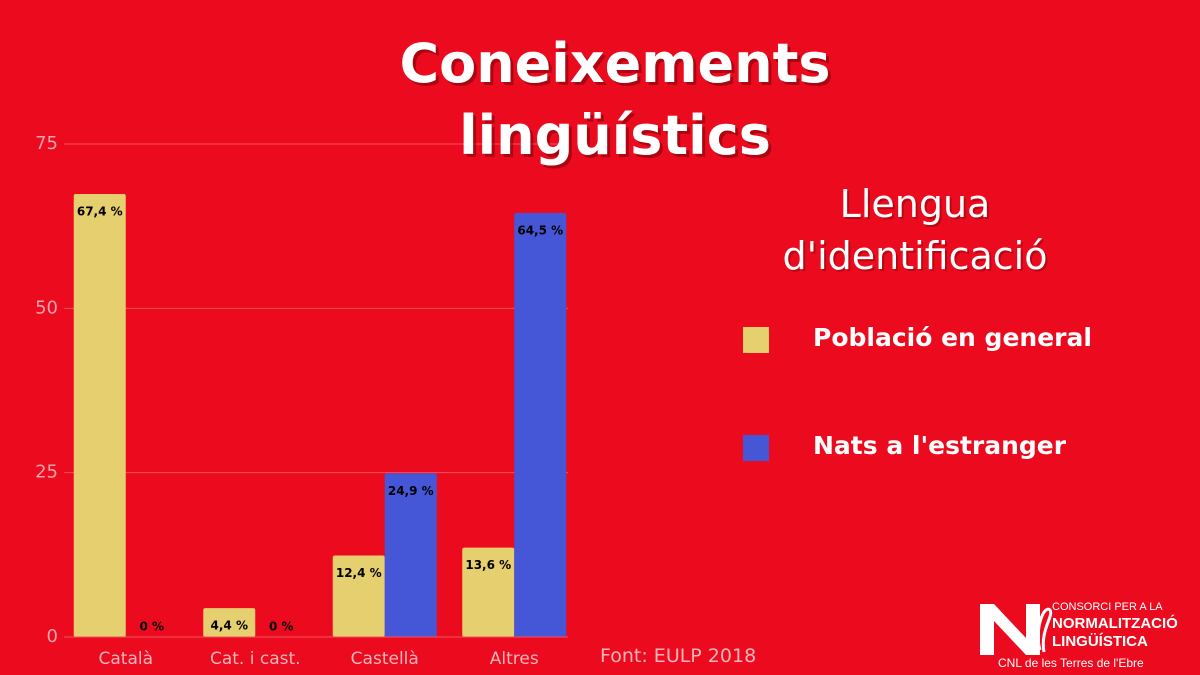  I want to click on value-label: 64,5 %, so click(540, 231).